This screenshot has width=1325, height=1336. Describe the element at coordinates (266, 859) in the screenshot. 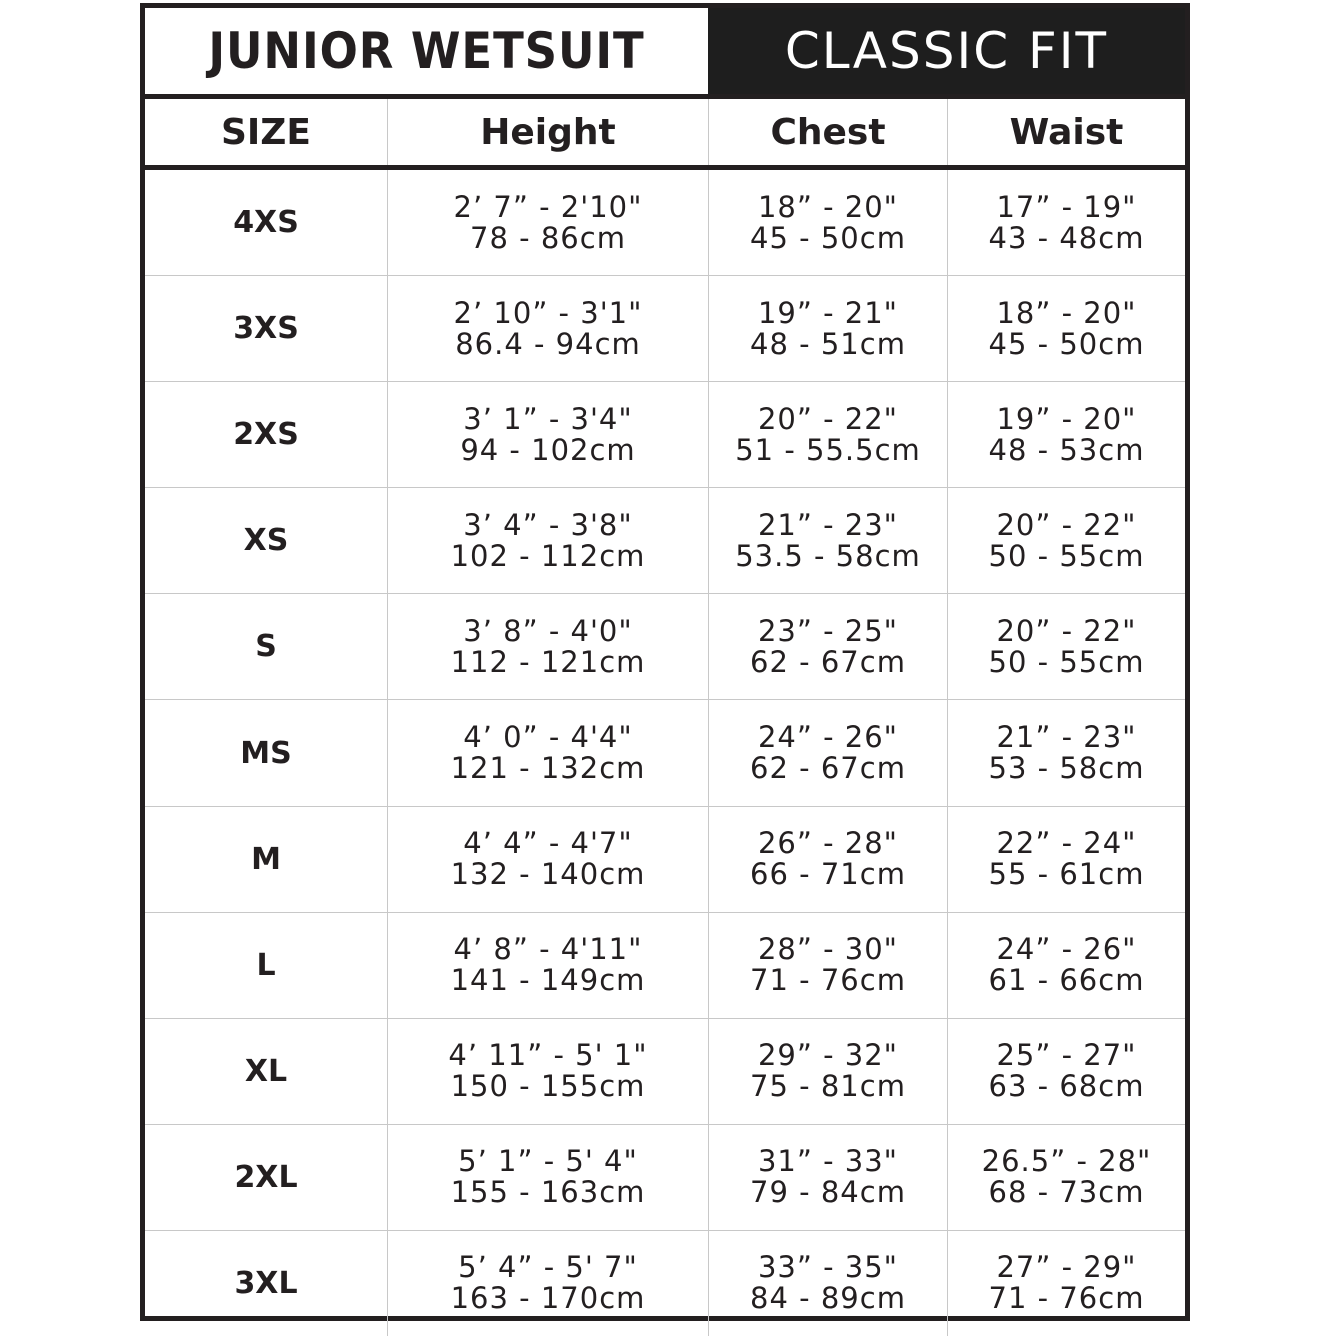

I see `size-cell: M` at that location.